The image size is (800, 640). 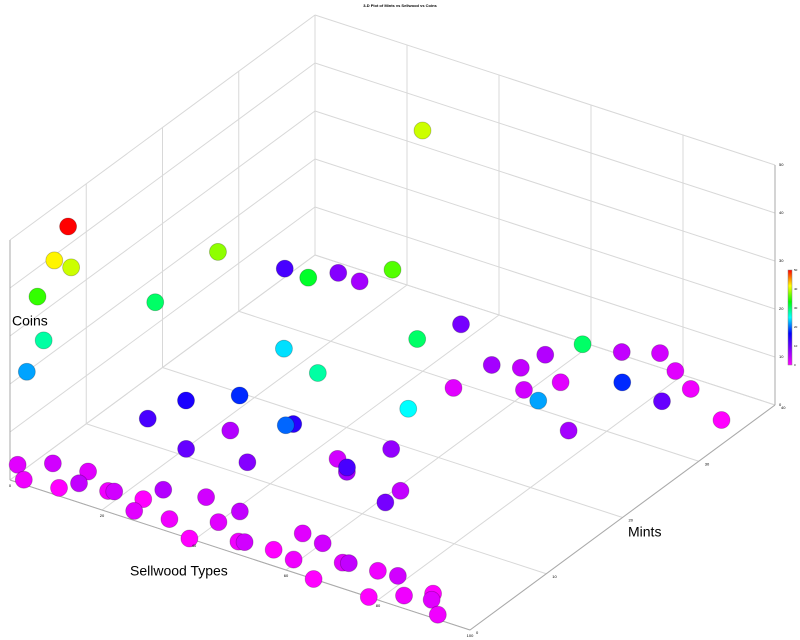 I want to click on chart-title: 3-D Plot of Mints vs Sellwood vs Coins, so click(x=400, y=5).